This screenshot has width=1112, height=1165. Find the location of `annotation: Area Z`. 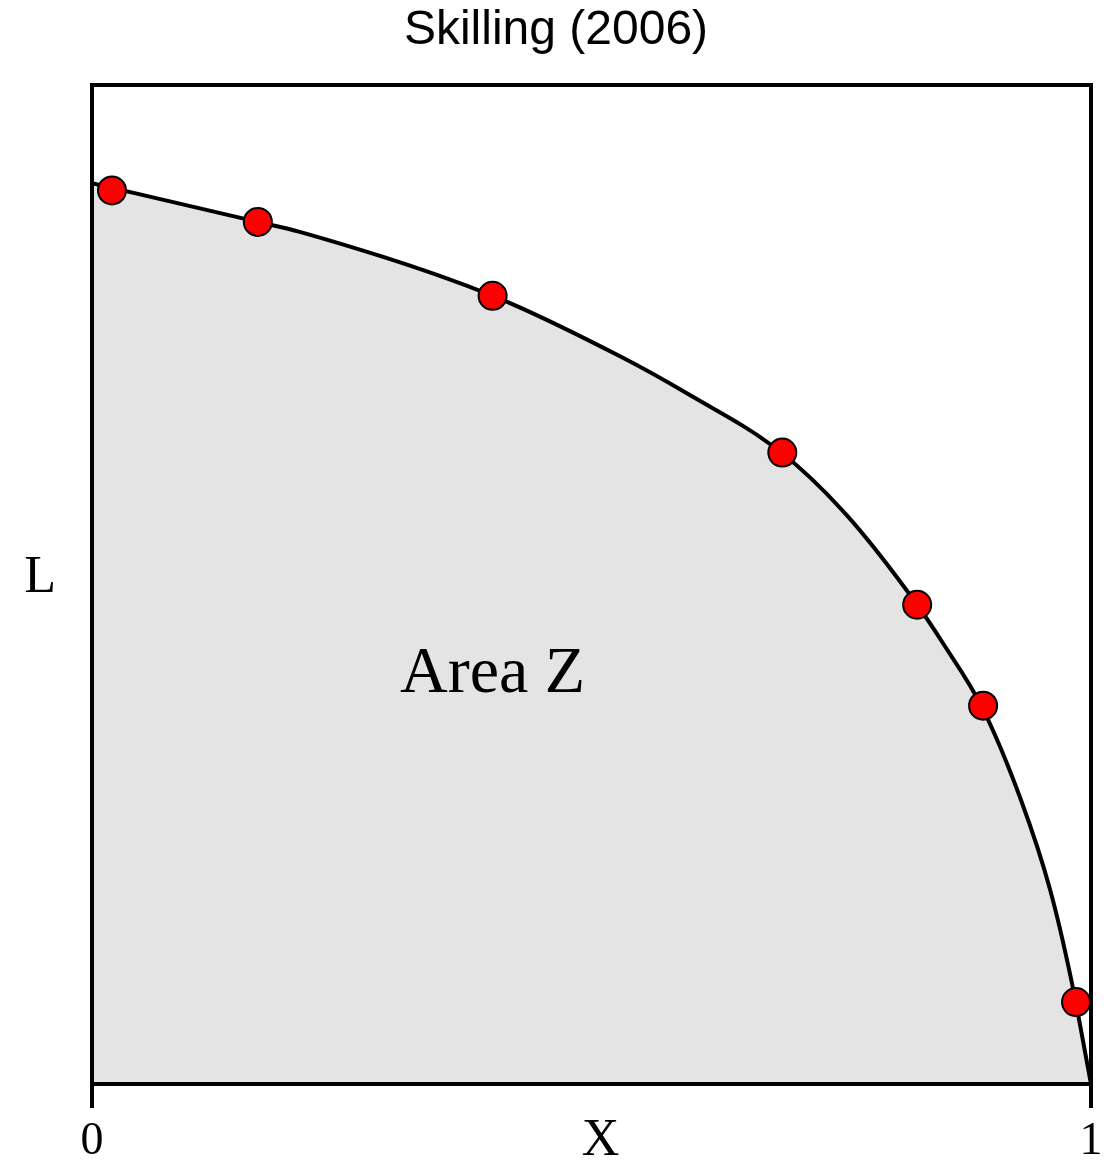

annotation: Area Z is located at coordinates (493, 669).